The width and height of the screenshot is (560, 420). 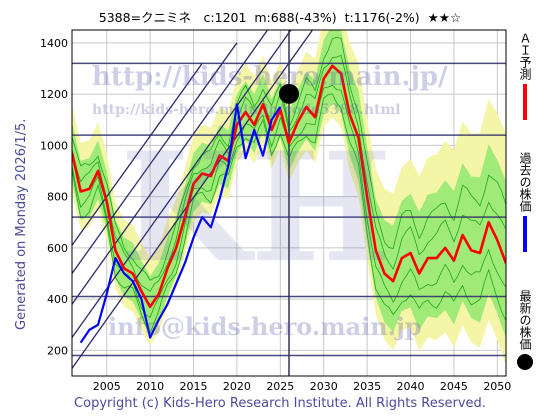 What do you see at coordinates (497, 386) in the screenshot?
I see `x-tick-label: 2050` at bounding box center [497, 386].